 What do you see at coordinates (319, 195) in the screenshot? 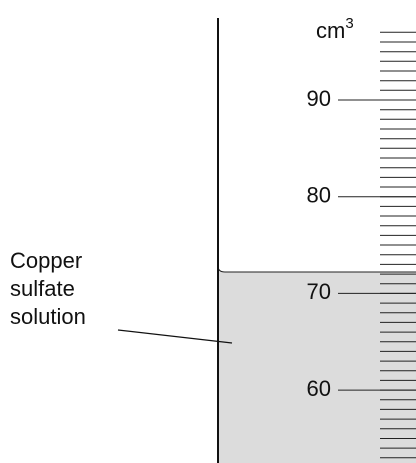
I see `scale-label: 80` at bounding box center [319, 195].